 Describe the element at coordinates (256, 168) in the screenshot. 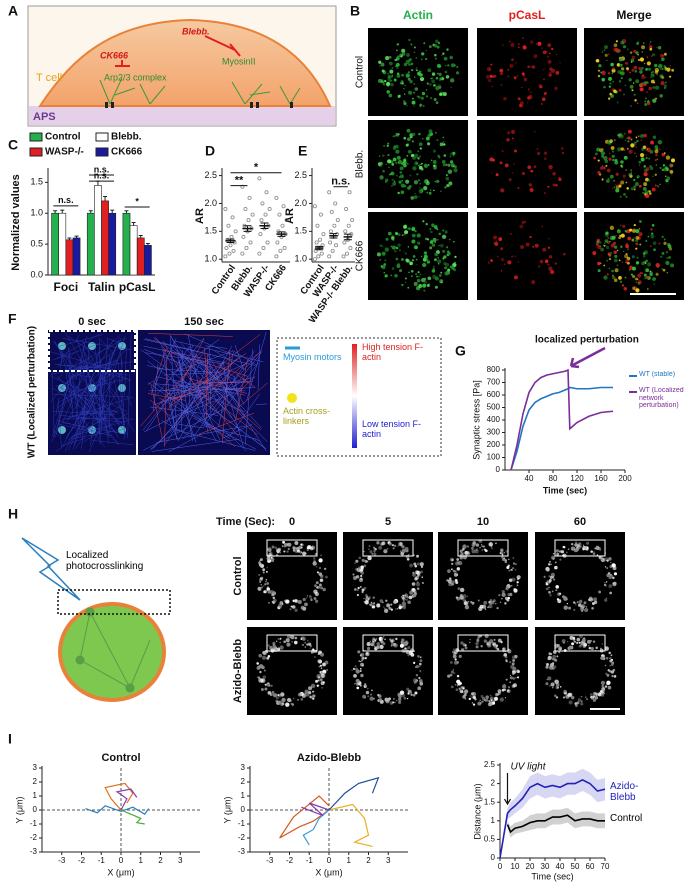

I see `annotation: *` at that location.